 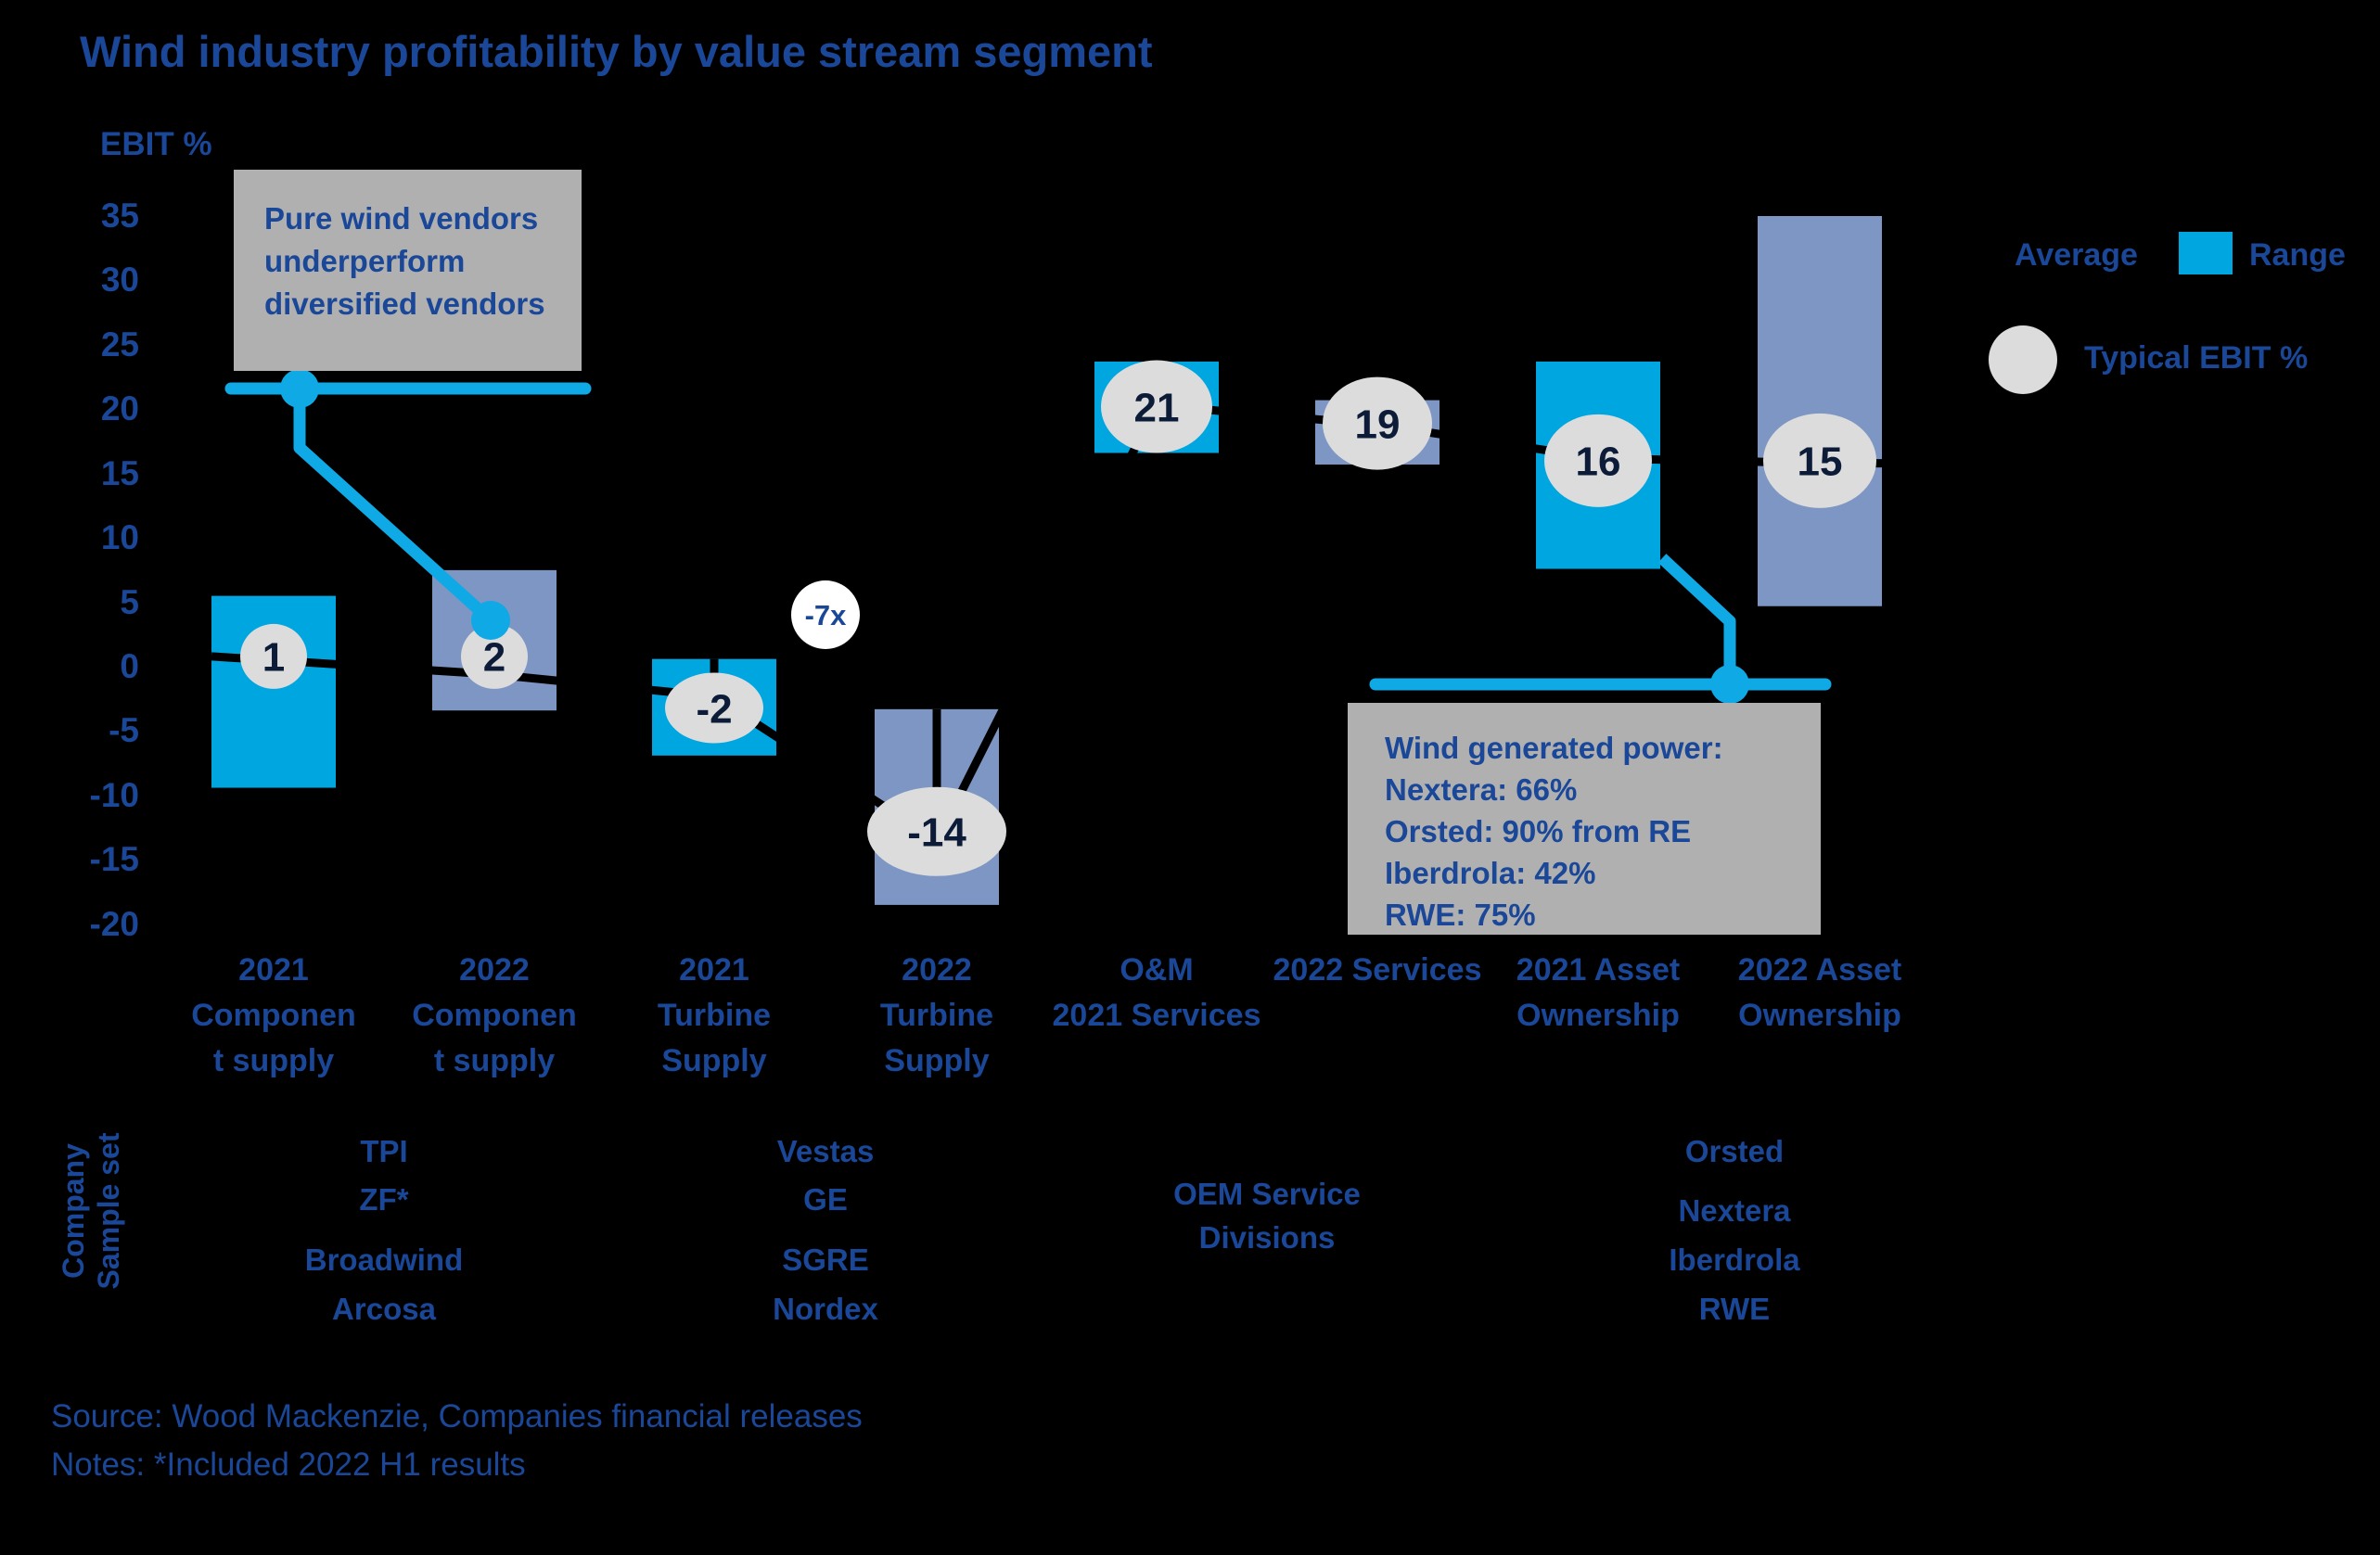 What do you see at coordinates (1598, 992) in the screenshot?
I see `x-axis-label: 2021 Asset Ownership` at bounding box center [1598, 992].